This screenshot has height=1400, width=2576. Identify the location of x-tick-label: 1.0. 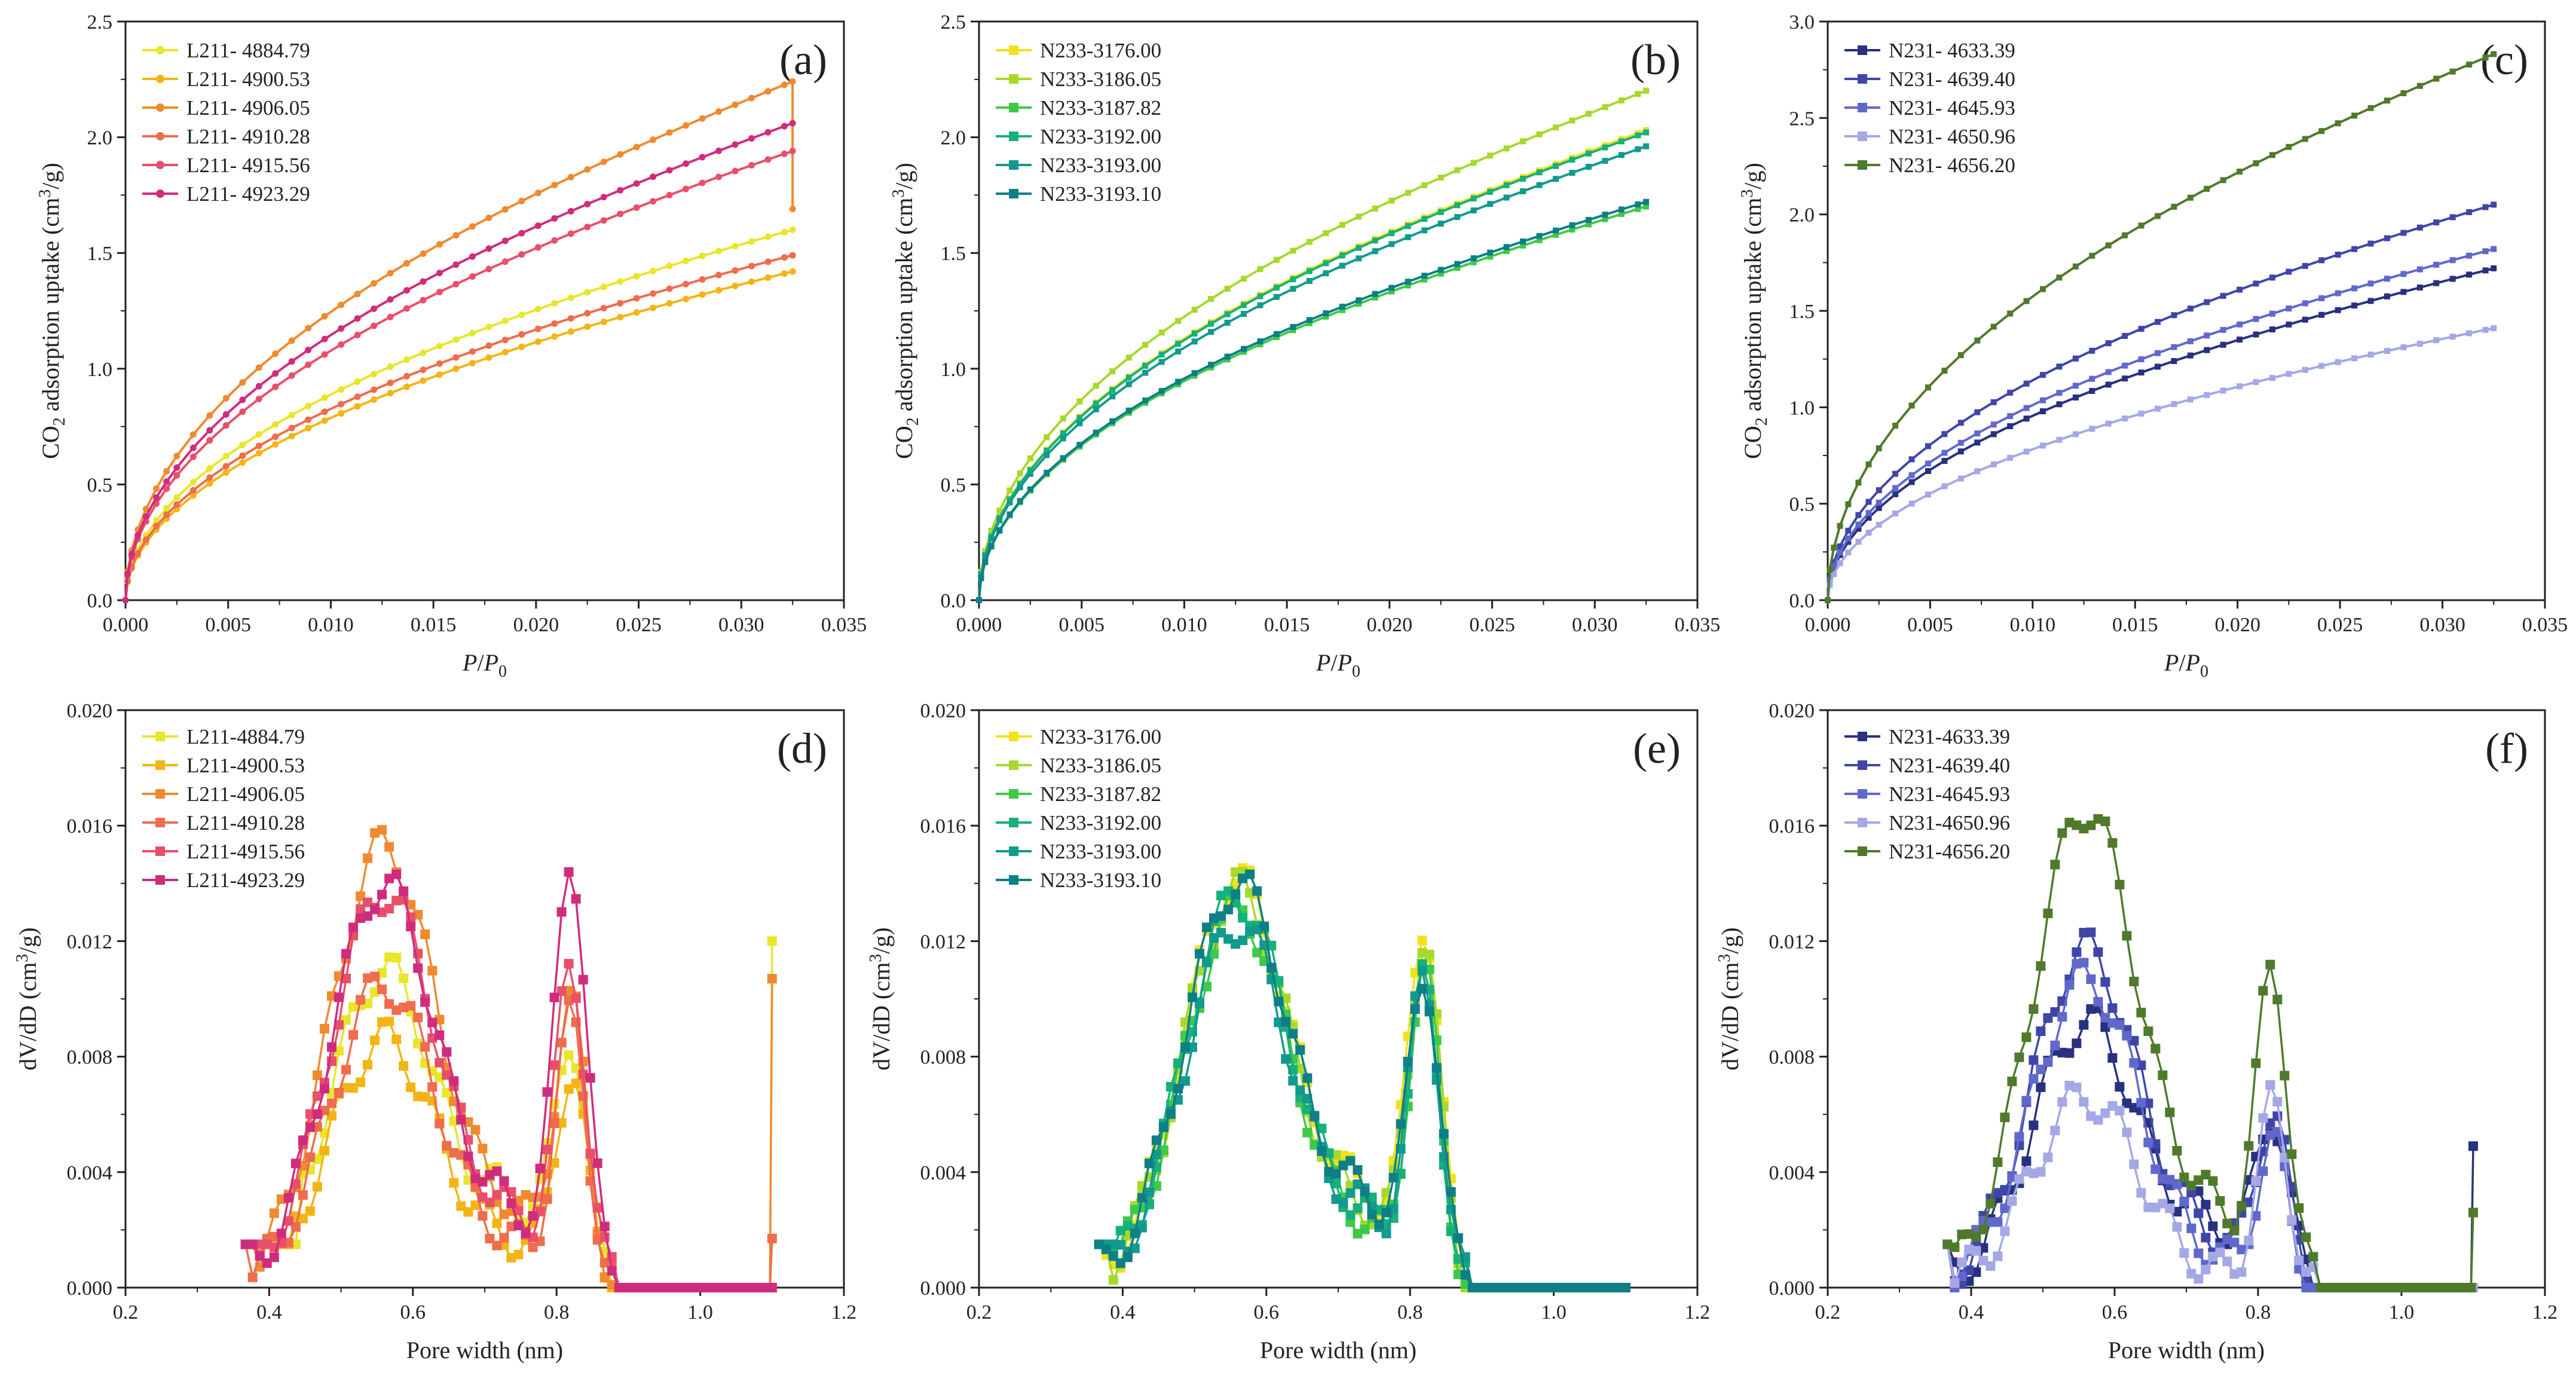
(700, 1312).